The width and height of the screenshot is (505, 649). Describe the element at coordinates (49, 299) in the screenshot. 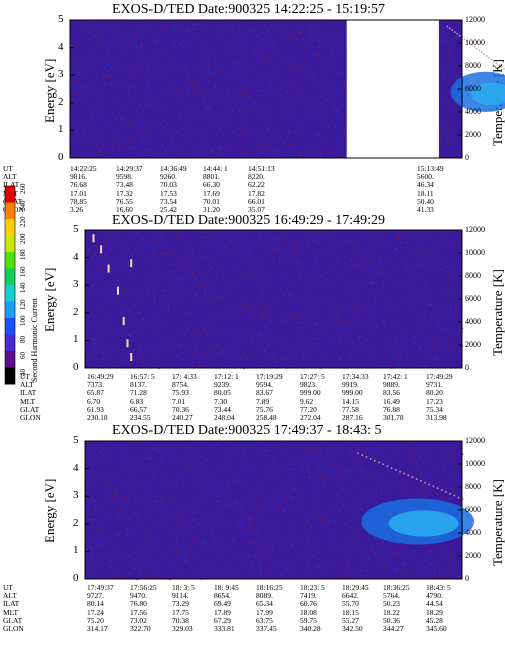

I see `panel-2-ylabel: Energy [eV]` at that location.